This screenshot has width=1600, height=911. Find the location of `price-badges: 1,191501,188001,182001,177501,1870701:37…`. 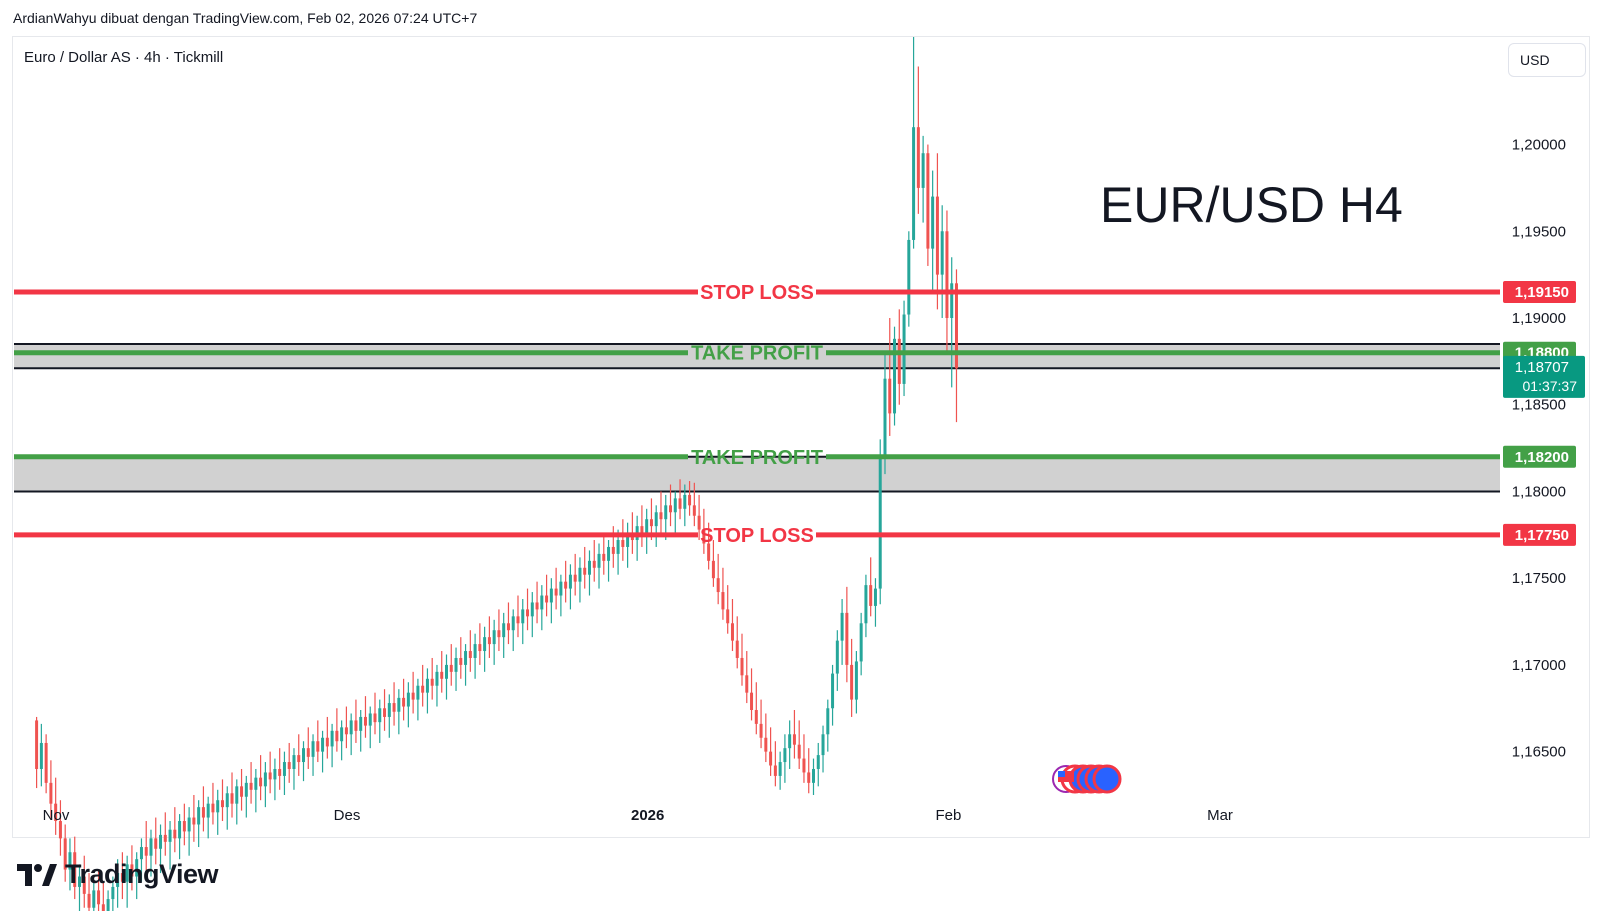

price-badges: 1,191501,188001,182001,177501,1870701:37… is located at coordinates (1544, 413).